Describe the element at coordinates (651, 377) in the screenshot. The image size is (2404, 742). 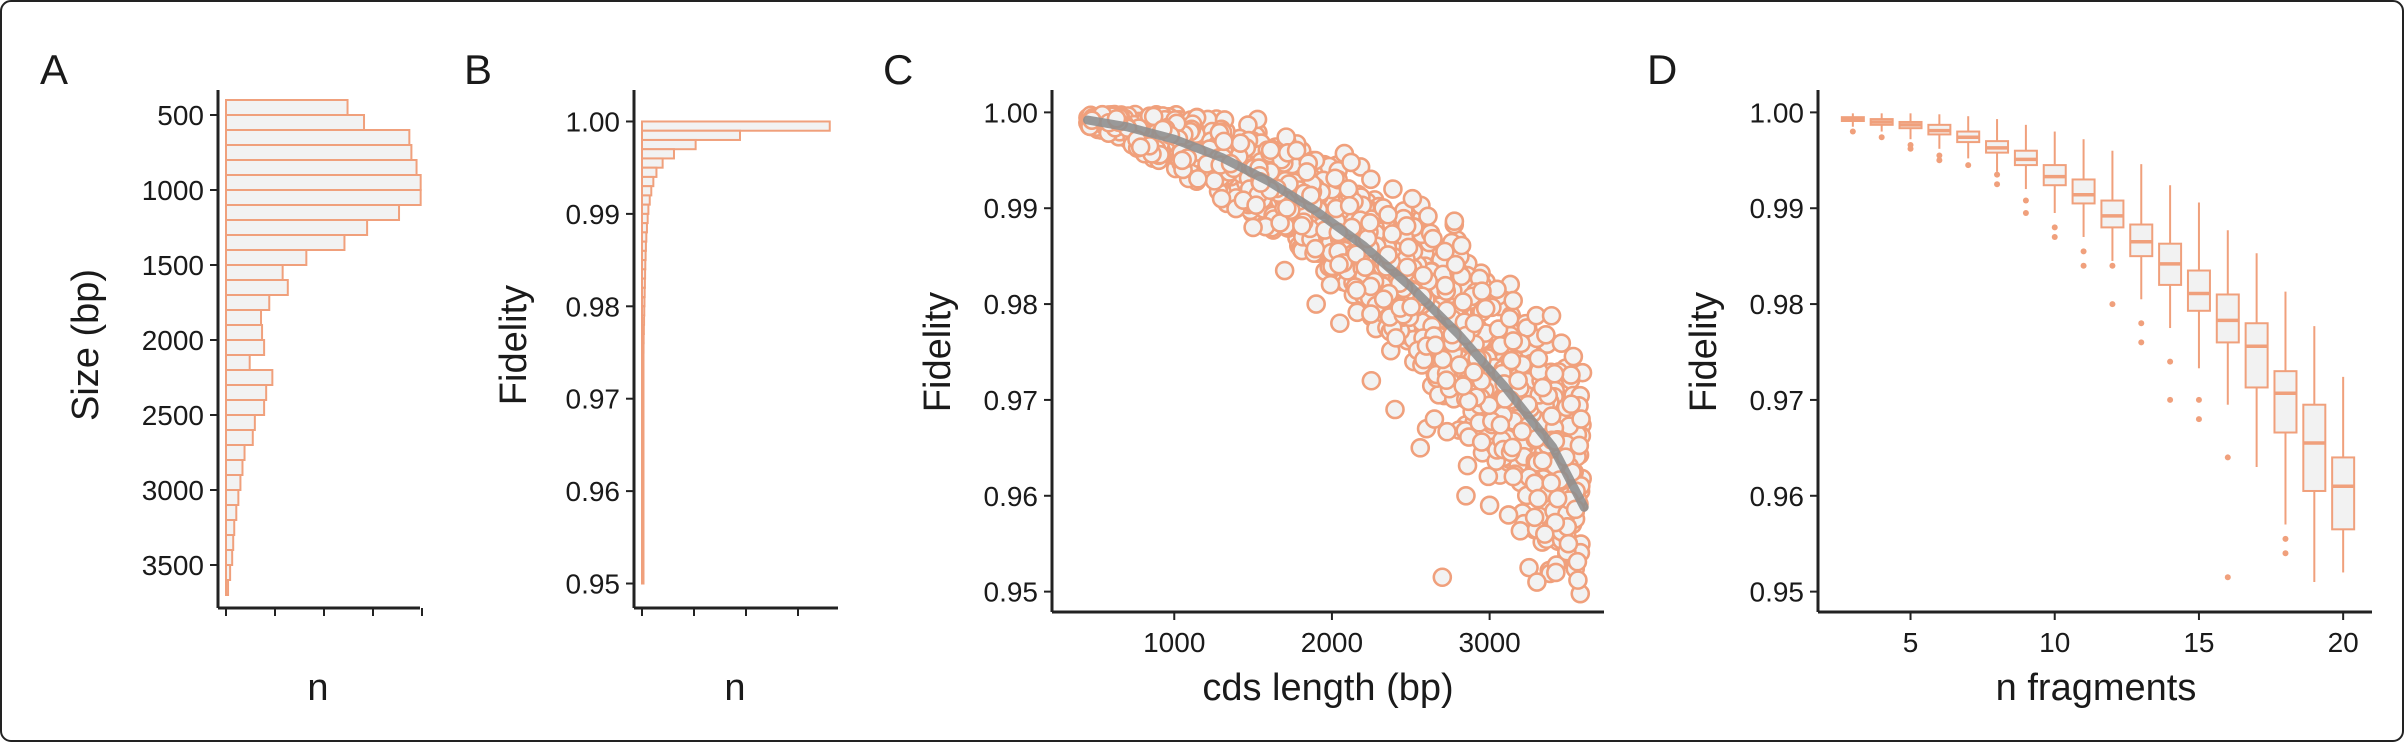
I see `panel-b: B 0.95 0.96 0.97 0.98 0.99 1.00 Fidelity n` at that location.